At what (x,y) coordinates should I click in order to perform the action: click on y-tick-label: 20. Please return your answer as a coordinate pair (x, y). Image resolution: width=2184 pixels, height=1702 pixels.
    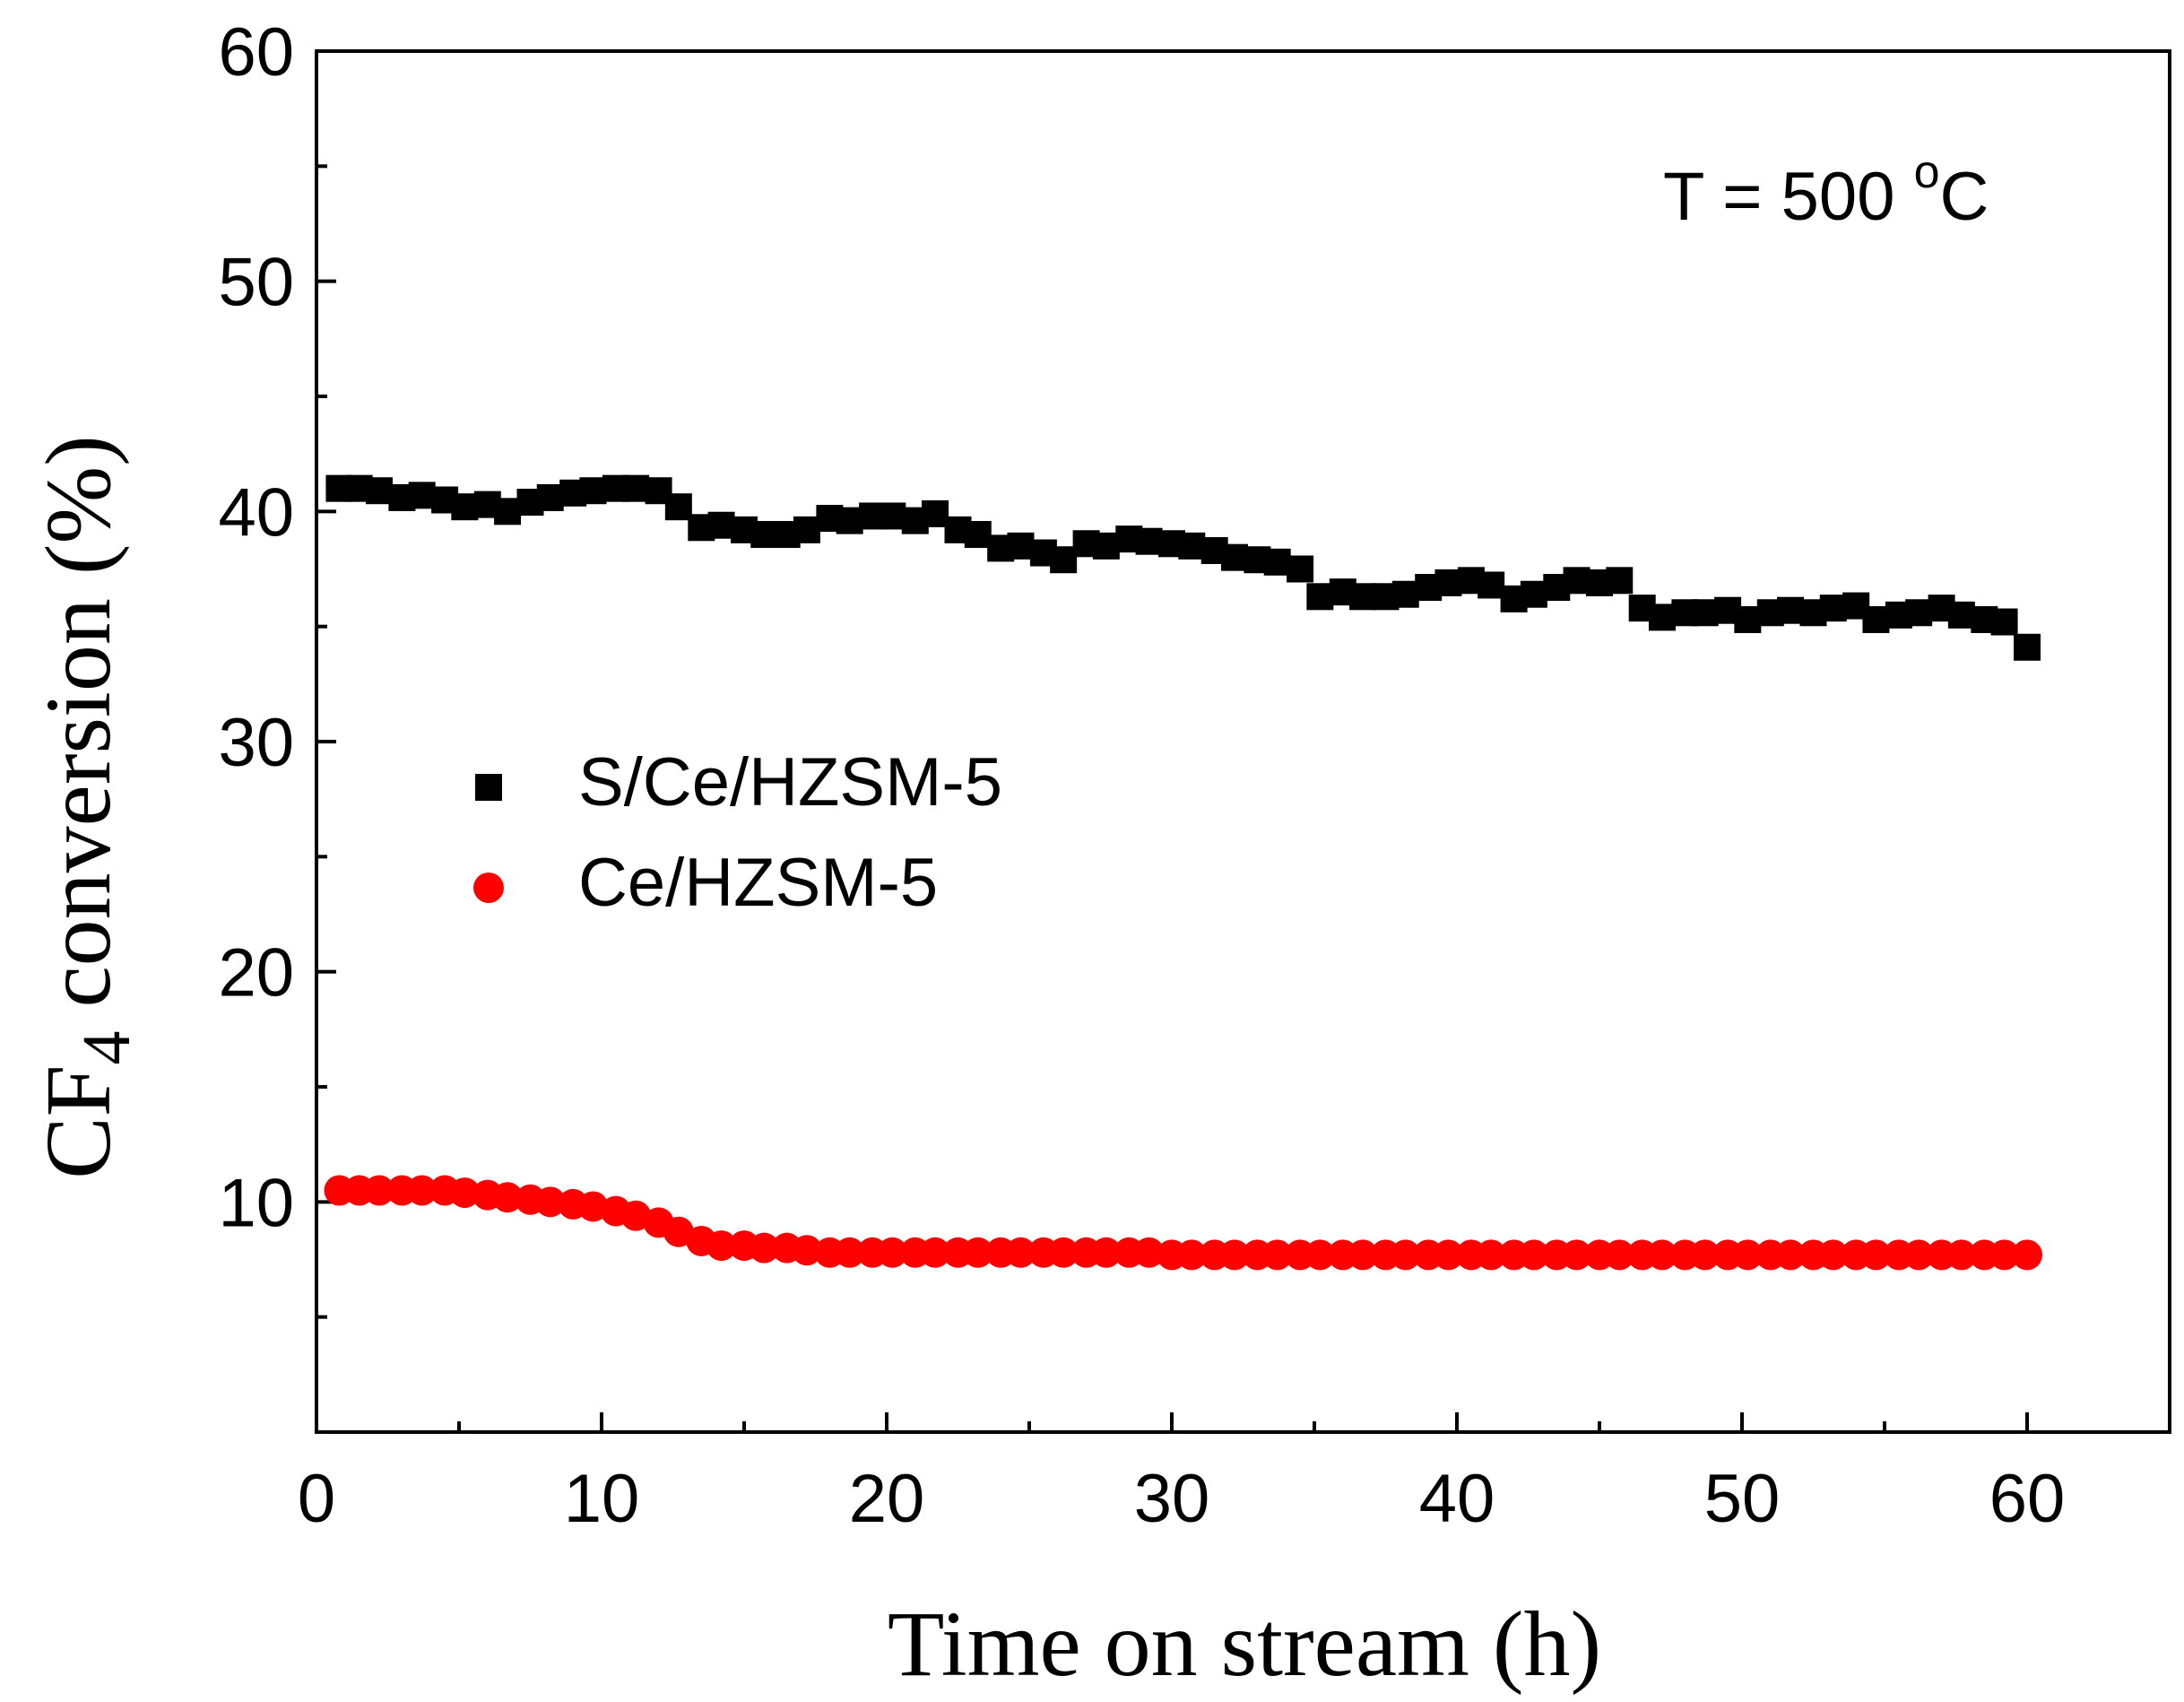
    Looking at the image, I should click on (256, 973).